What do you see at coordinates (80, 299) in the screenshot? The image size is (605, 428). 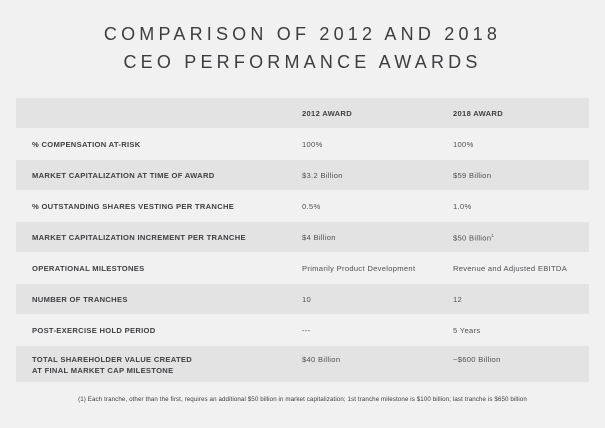 I see `row-label: NUMBER OF TRANCHES` at bounding box center [80, 299].